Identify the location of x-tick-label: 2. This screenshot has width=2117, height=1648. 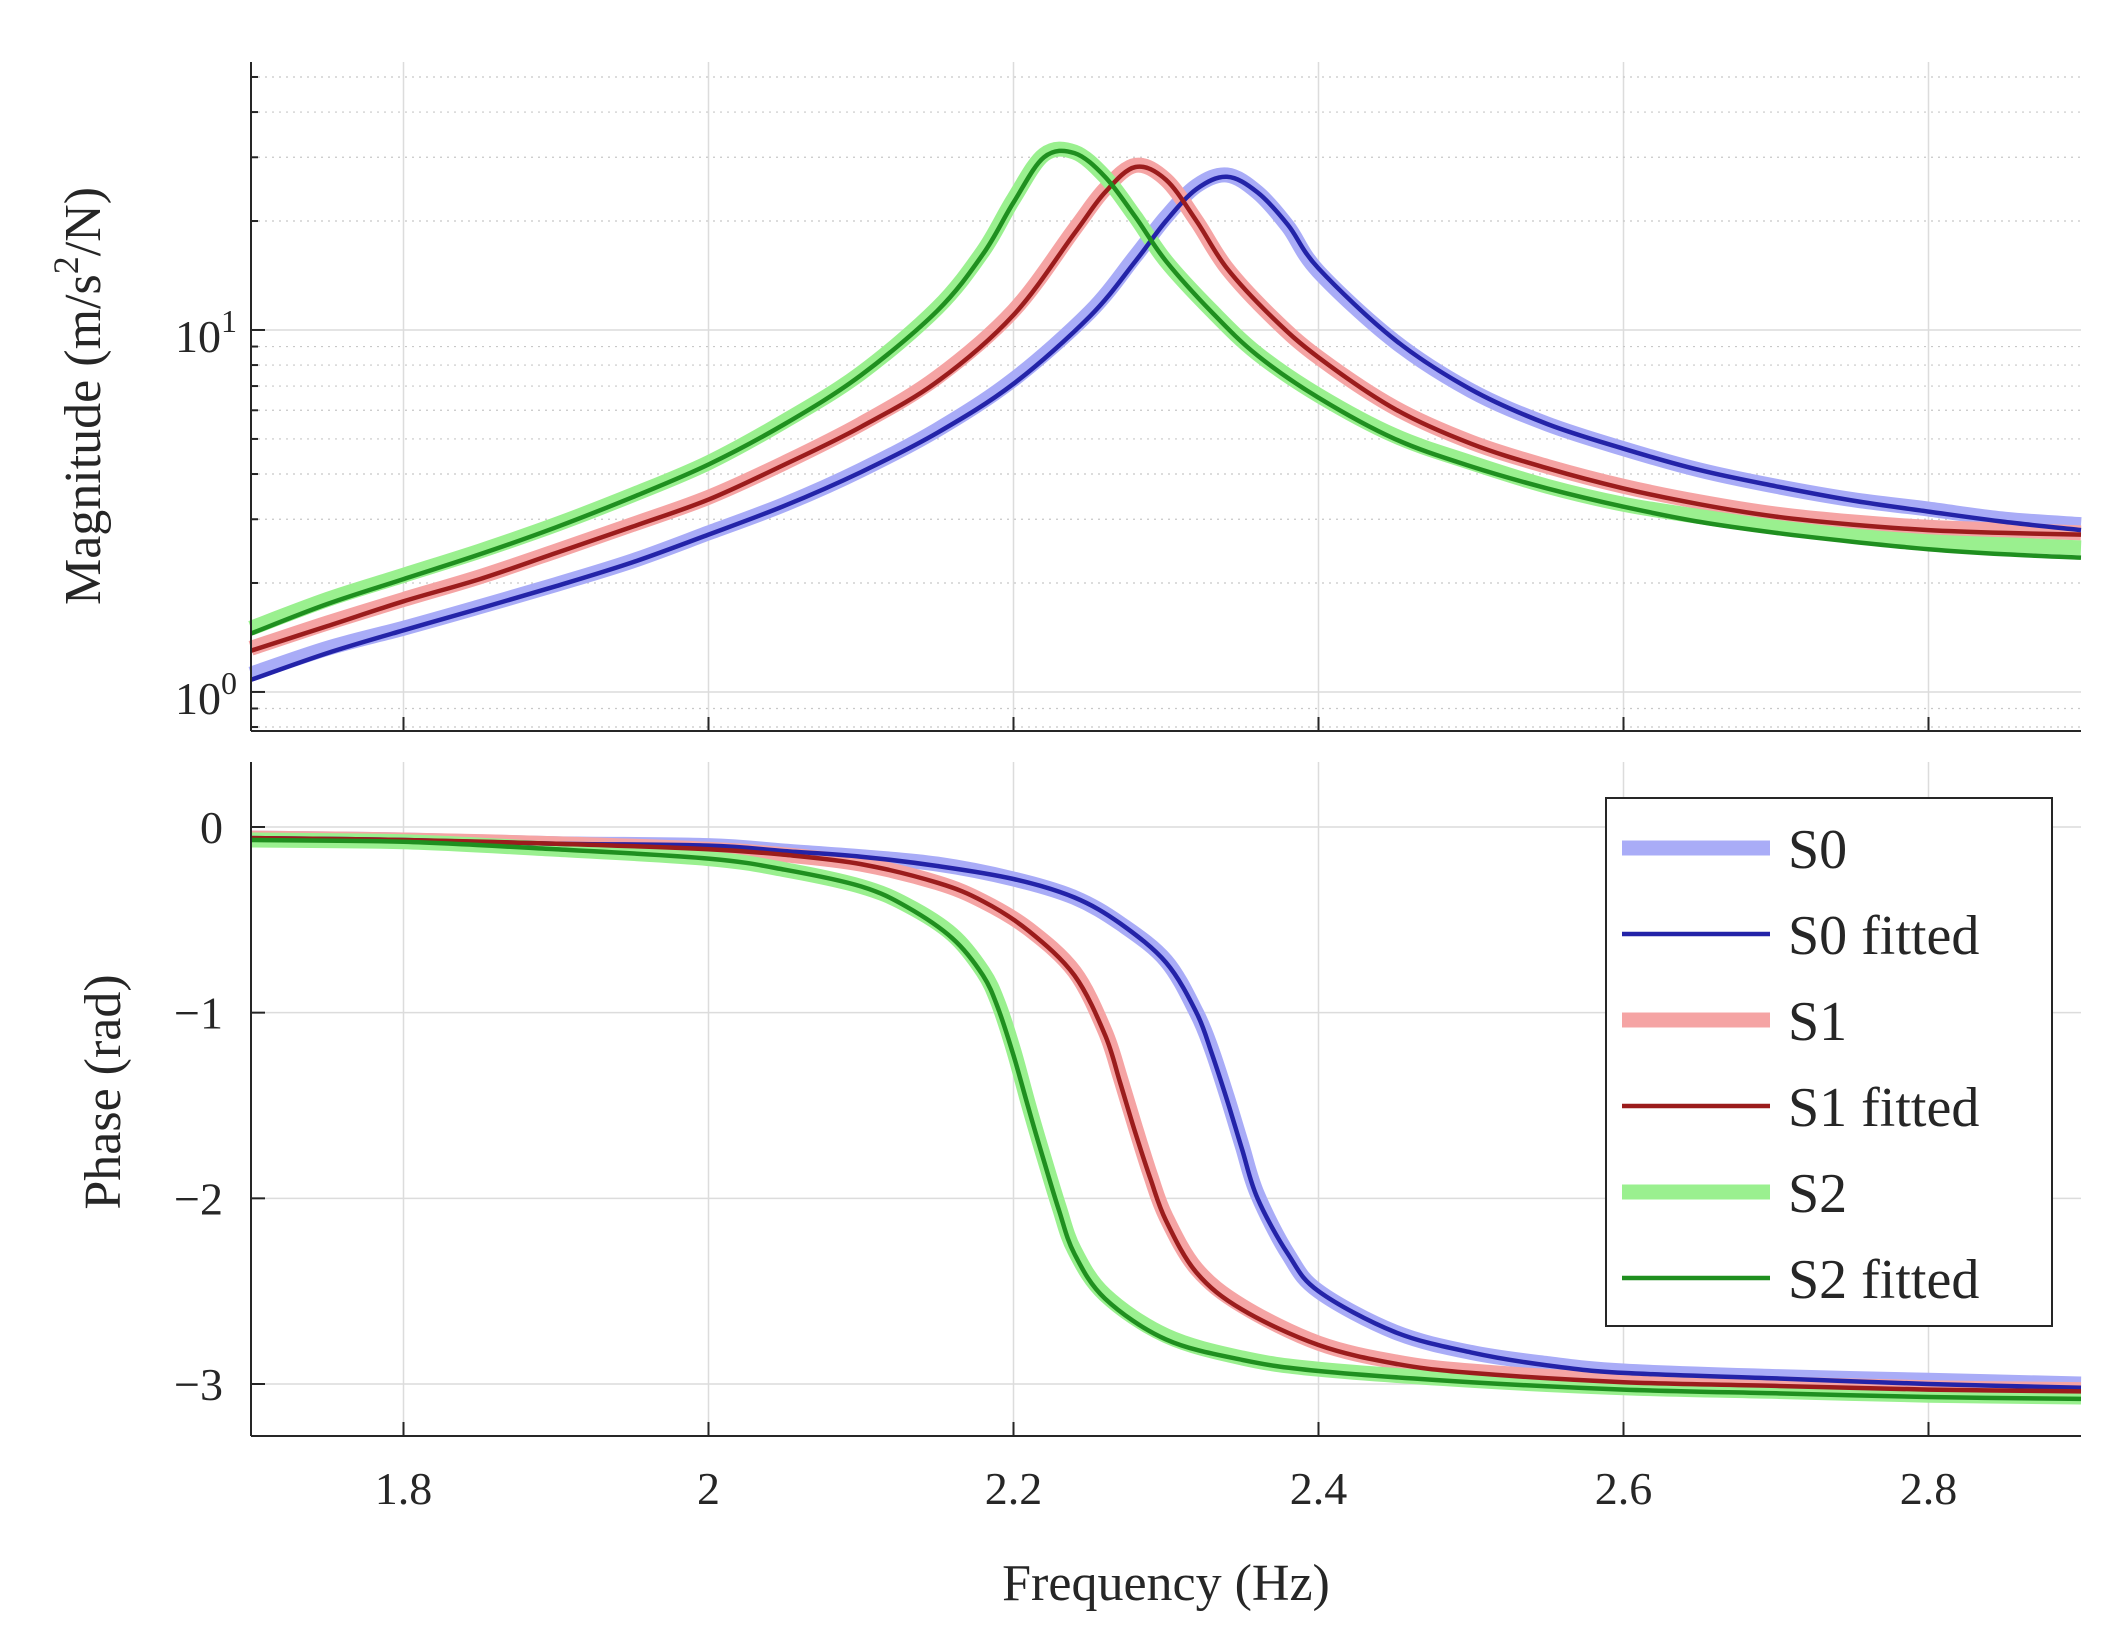
(708, 1488).